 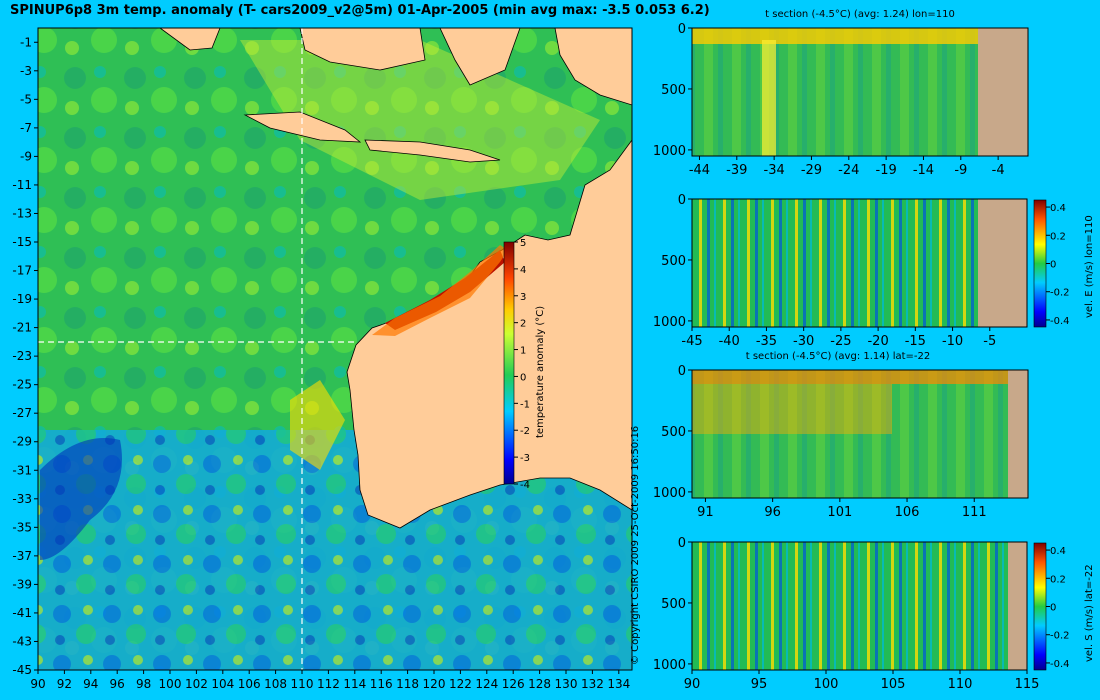 I want to click on map-y-tick-label: -3, so click(x=26, y=71).